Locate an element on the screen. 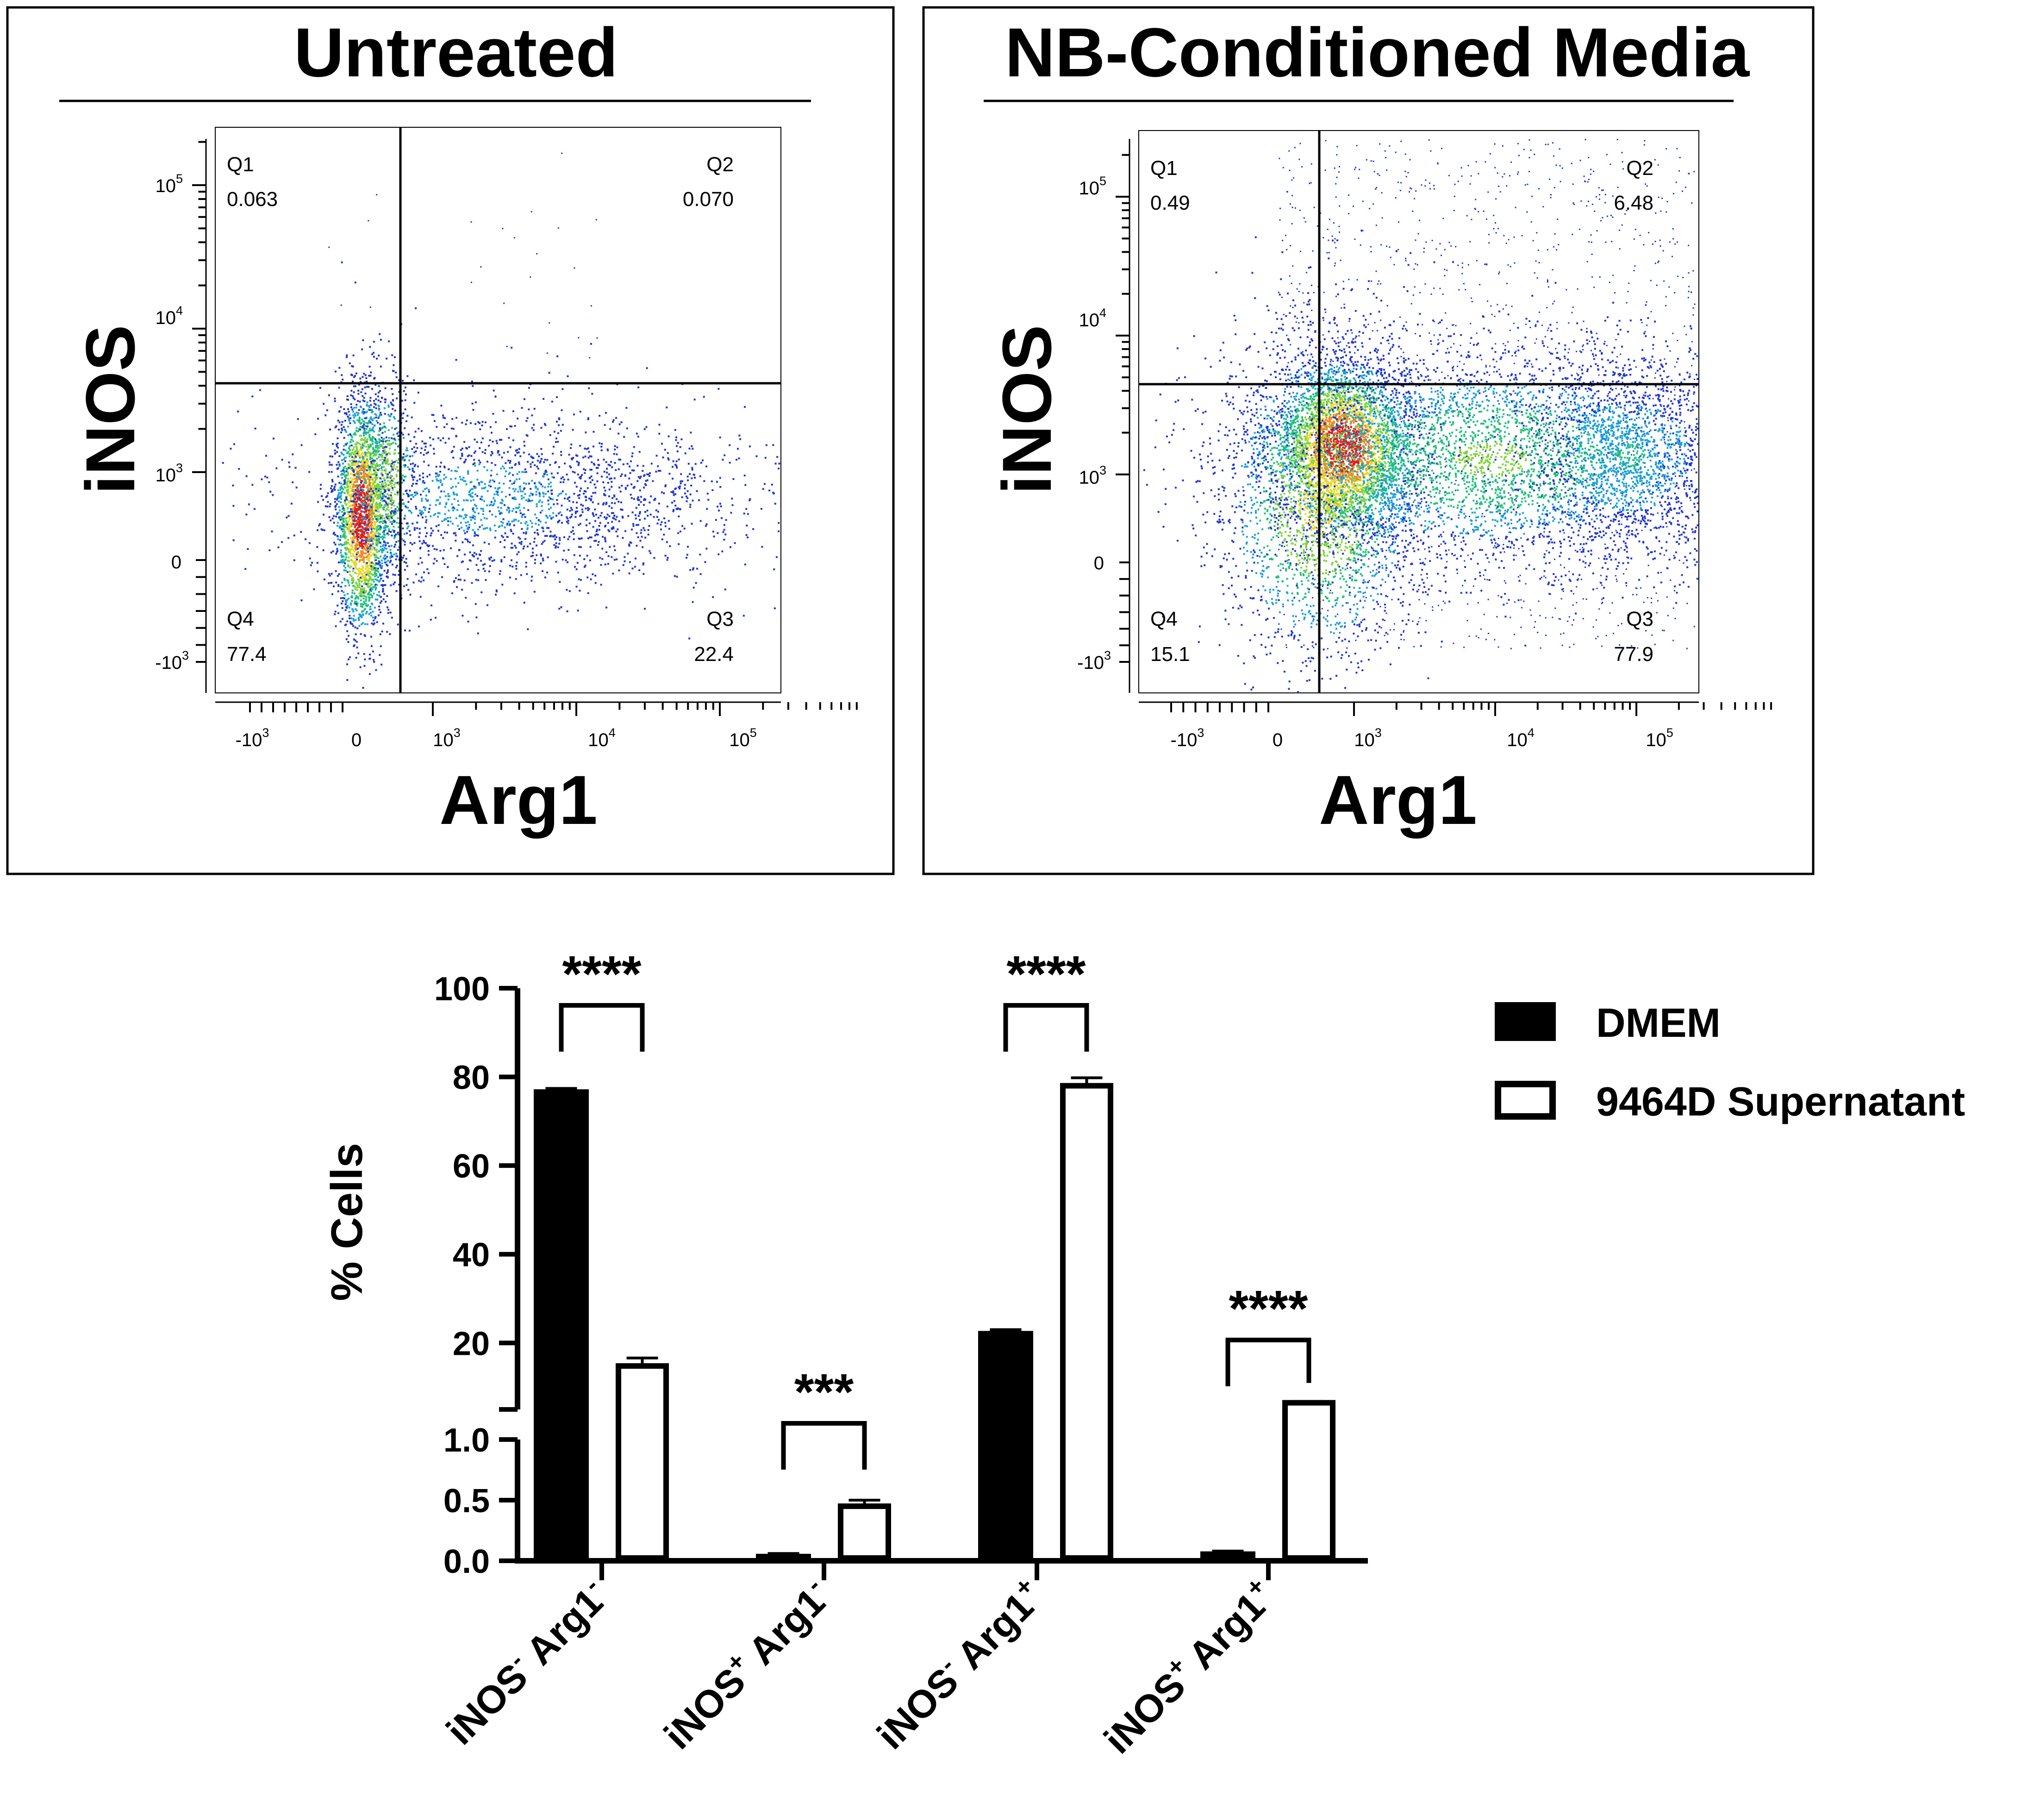 The image size is (2034, 1820). axis-ticks is located at coordinates (525, 427).